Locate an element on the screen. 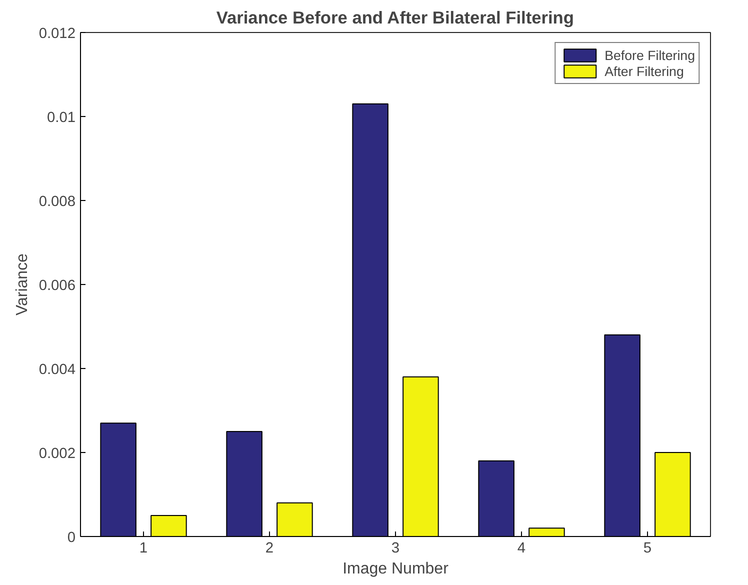 The height and width of the screenshot is (585, 748). x-axis-title: Image Number is located at coordinates (396, 569).